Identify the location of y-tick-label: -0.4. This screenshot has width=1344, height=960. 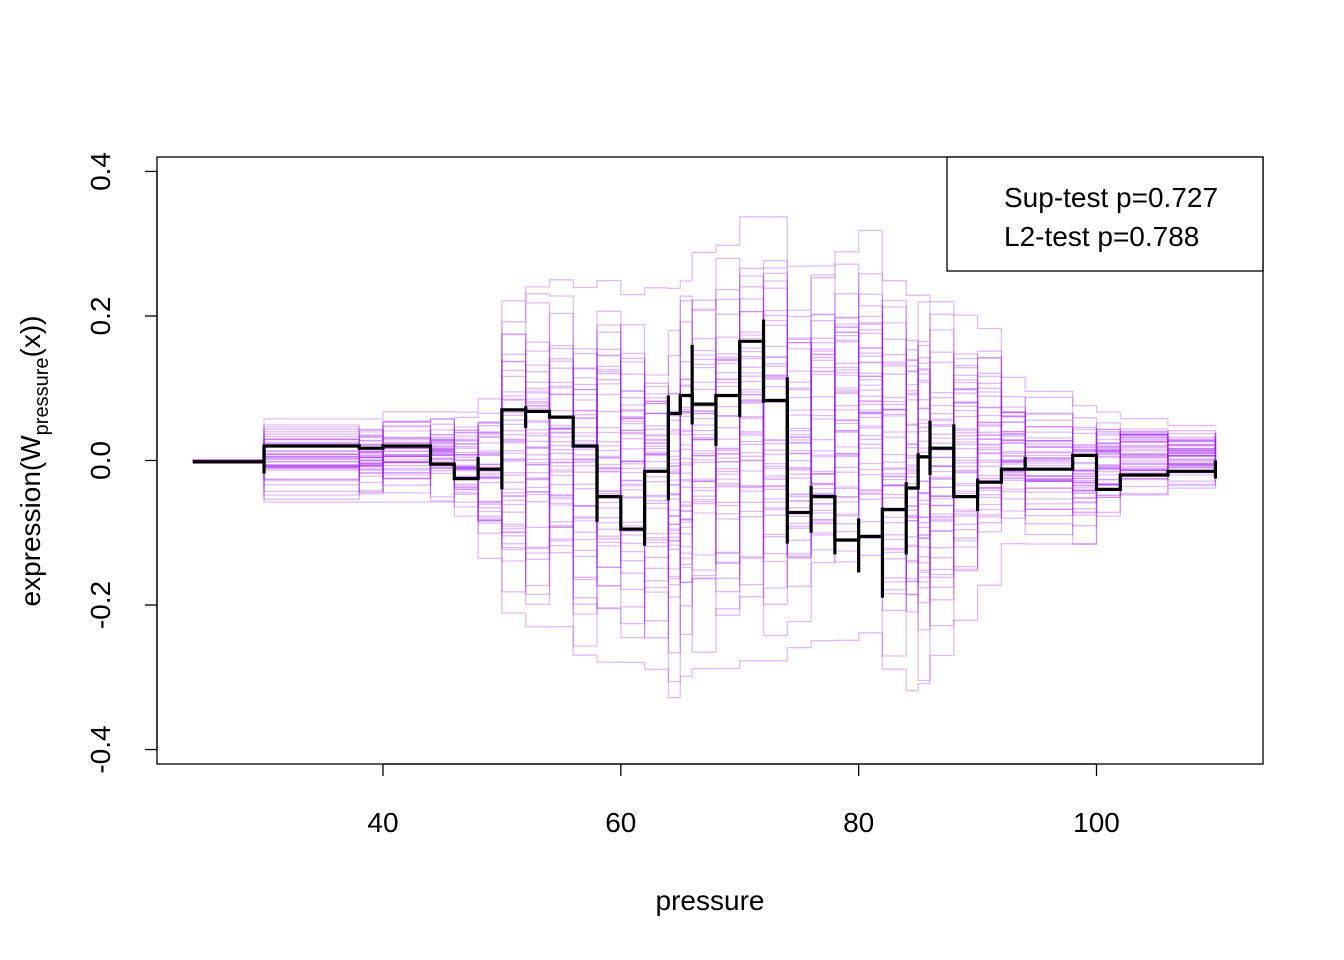
(100, 749).